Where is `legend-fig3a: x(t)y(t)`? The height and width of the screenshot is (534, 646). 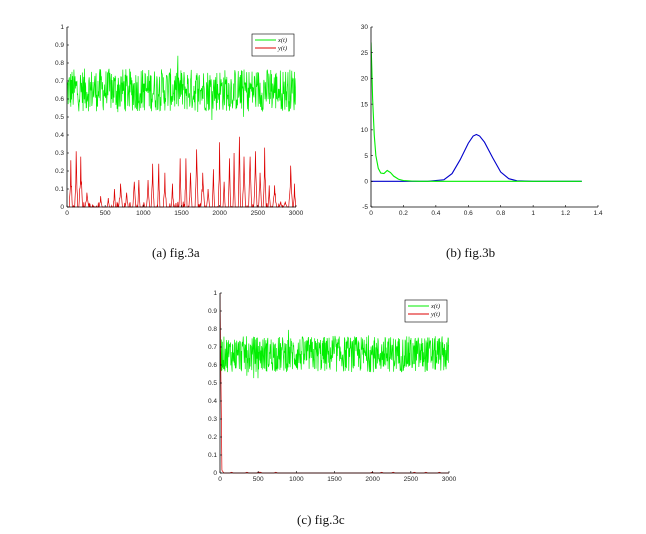
legend-fig3a: x(t)y(t) is located at coordinates (273, 45).